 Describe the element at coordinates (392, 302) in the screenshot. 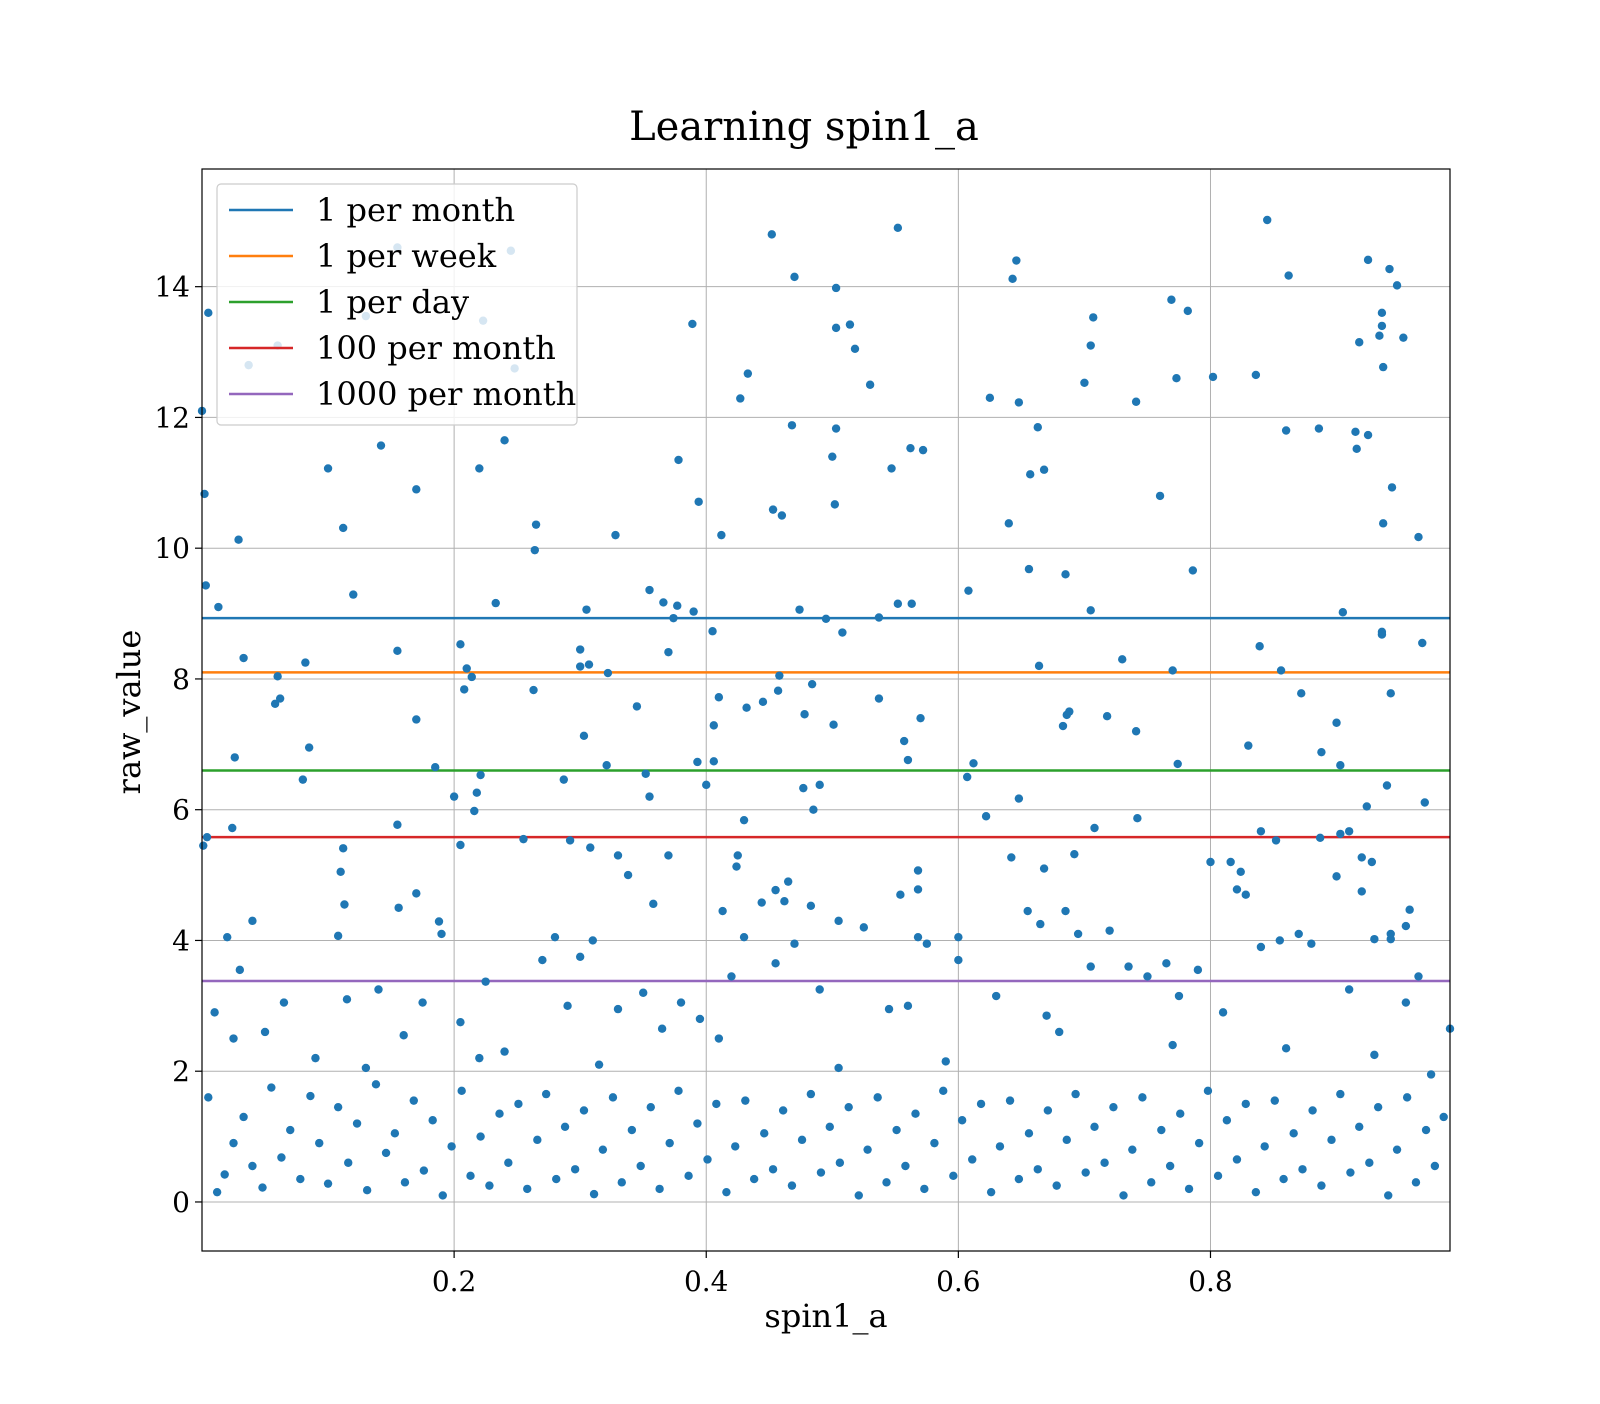

I see `legend-label: 1 per day` at that location.